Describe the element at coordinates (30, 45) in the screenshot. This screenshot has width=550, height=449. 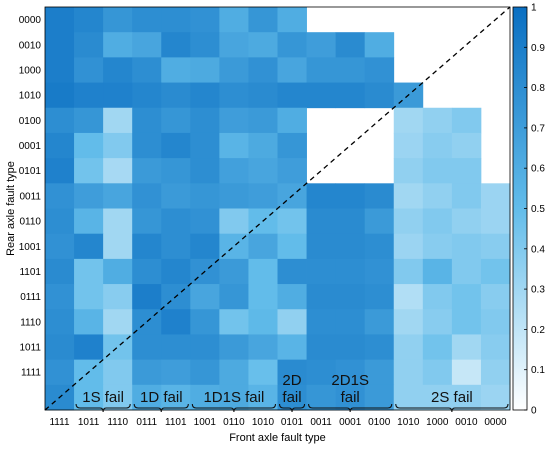
I see `y-tick-label: 0010` at that location.